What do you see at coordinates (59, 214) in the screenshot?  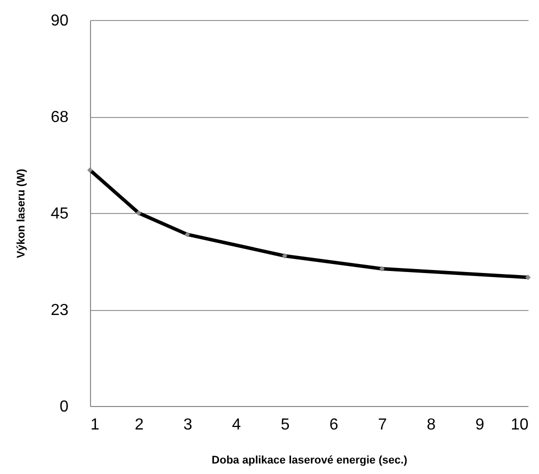 I see `y-tick-label: 45` at bounding box center [59, 214].